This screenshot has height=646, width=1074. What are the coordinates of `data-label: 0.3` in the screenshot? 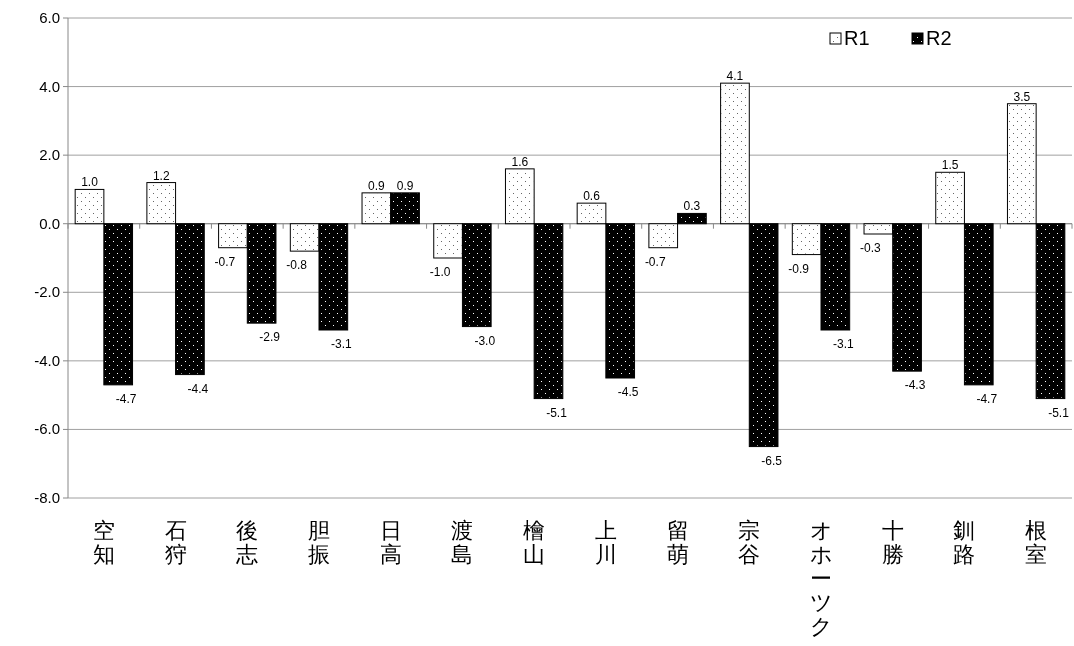 It's located at (692, 206).